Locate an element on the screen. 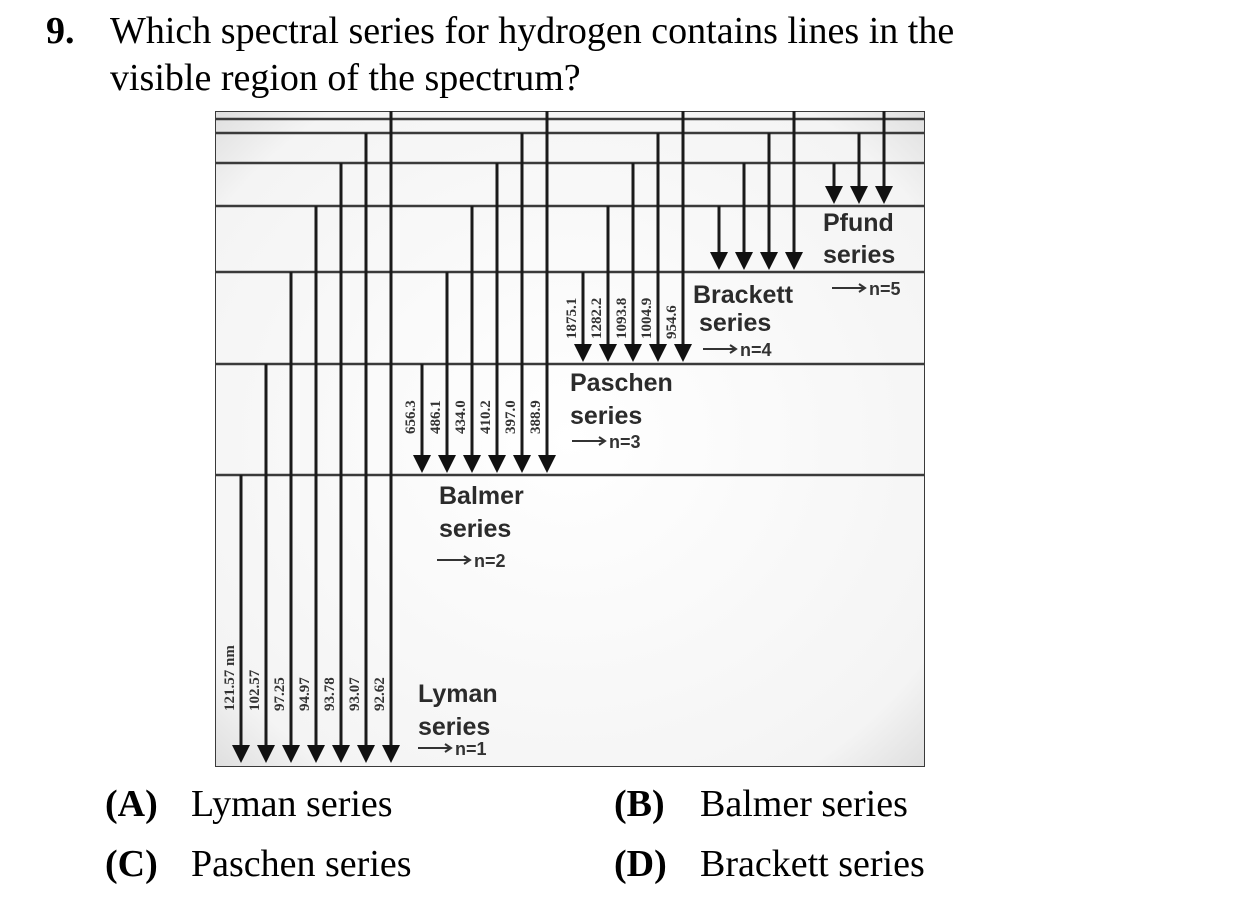 This screenshot has width=1238, height=897. wavelength-label: 1282.2 is located at coordinates (597, 318).